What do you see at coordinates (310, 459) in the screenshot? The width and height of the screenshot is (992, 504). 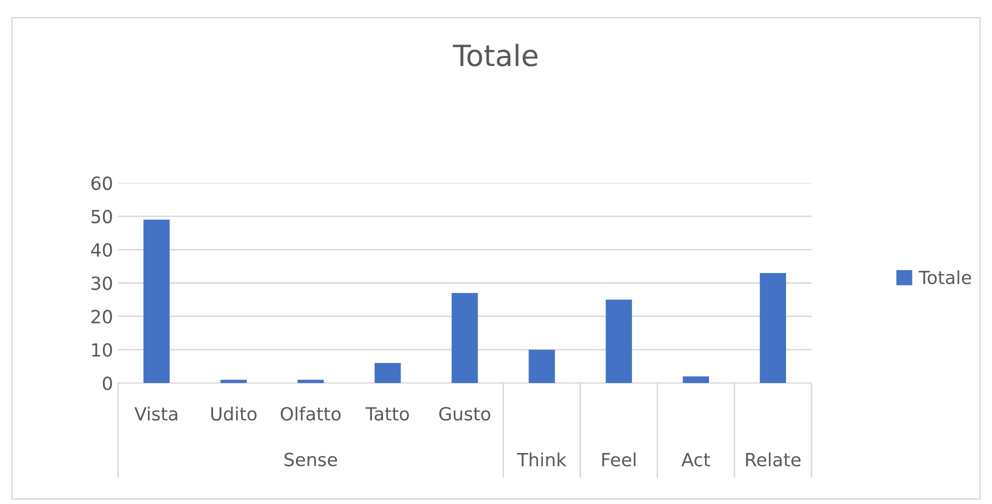 I see `text: Sense` at bounding box center [310, 459].